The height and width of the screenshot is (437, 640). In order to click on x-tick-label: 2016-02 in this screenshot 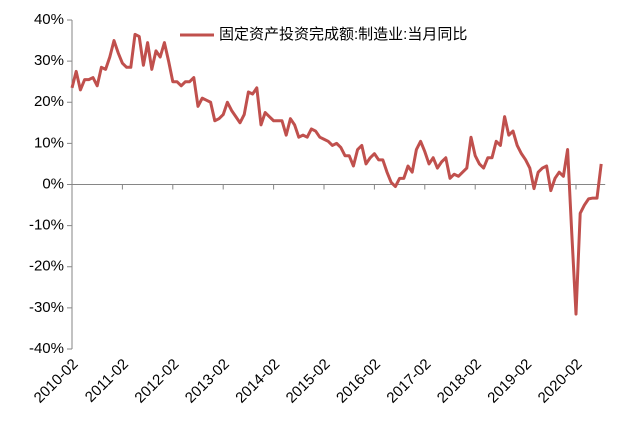, I will do `click(358, 381)`.